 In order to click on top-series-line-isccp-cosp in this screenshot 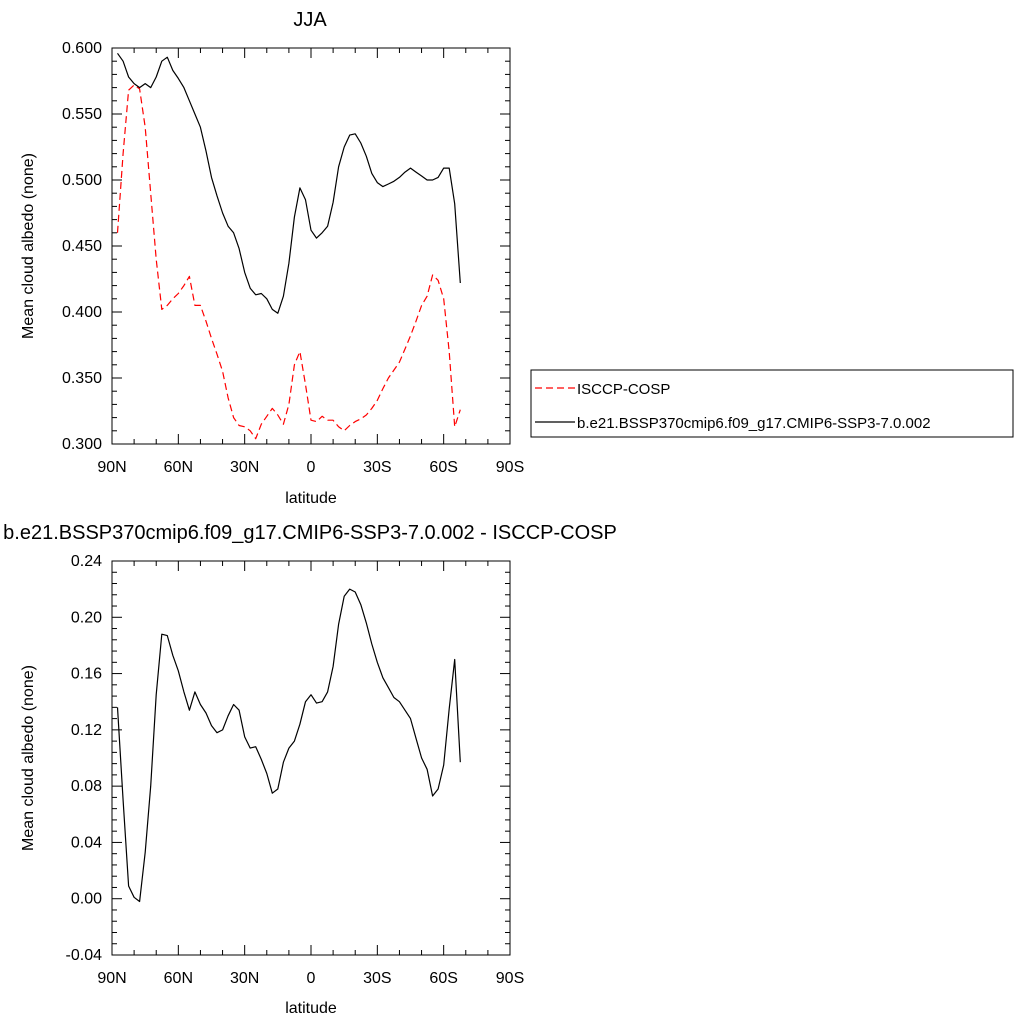, I will do `click(288, 262)`.